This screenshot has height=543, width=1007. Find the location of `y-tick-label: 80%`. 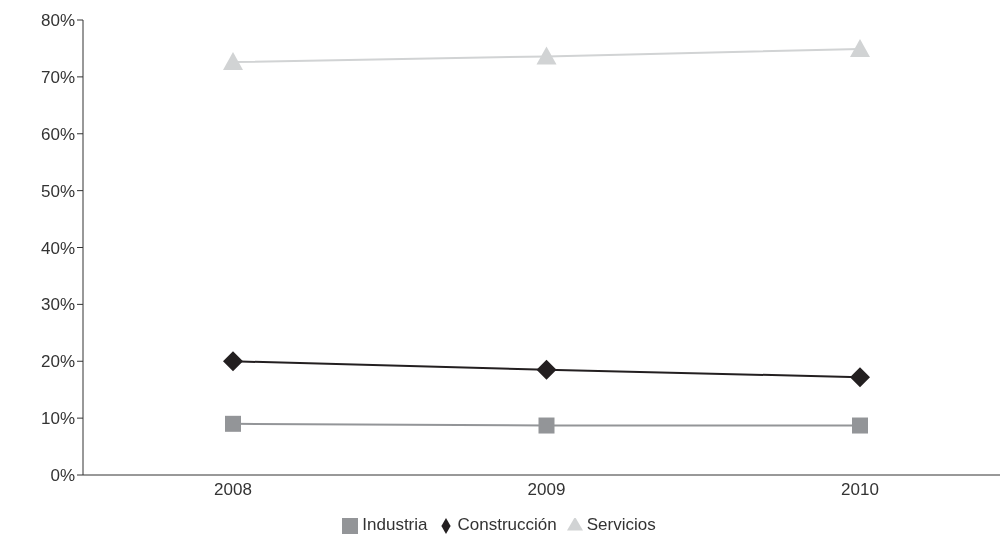

y-tick-label: 80% is located at coordinates (57, 21).